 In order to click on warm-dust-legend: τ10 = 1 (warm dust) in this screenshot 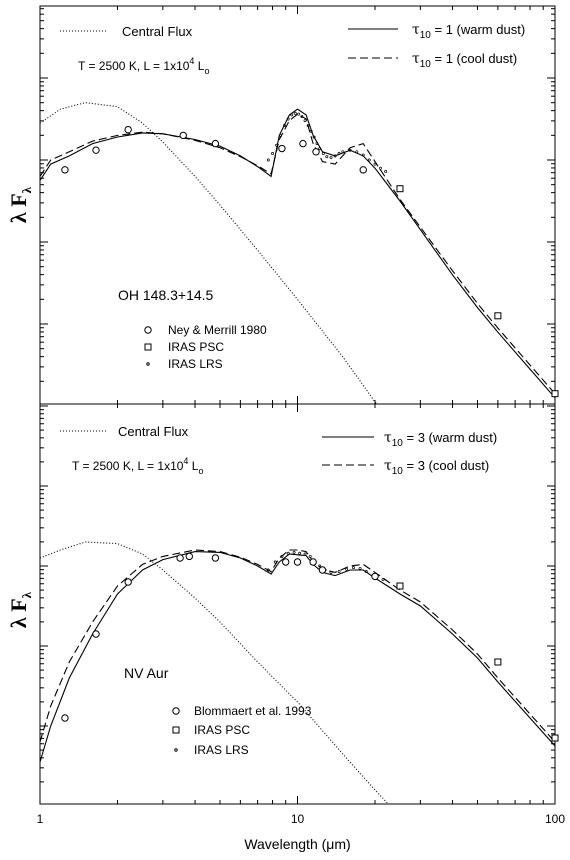, I will do `click(436, 31)`.